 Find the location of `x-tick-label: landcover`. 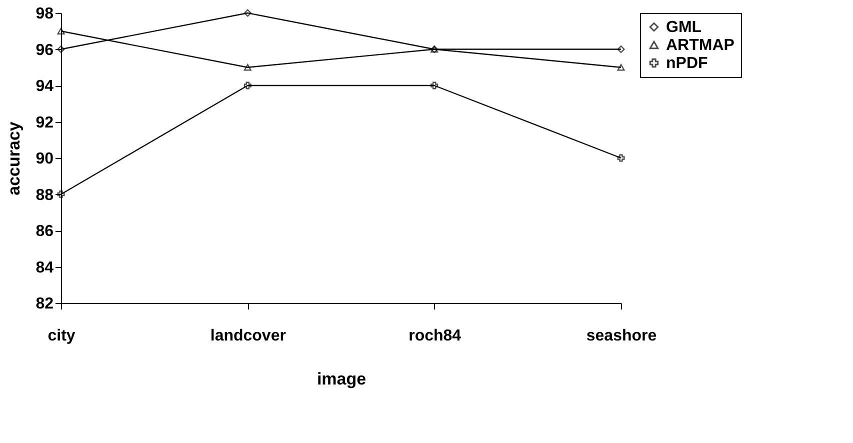

x-tick-label: landcover is located at coordinates (248, 336).